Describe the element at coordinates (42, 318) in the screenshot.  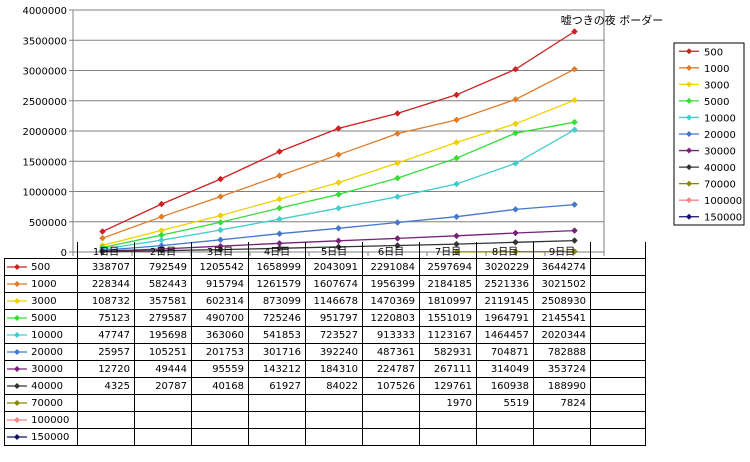
I see `table-series-label: 5000` at that location.